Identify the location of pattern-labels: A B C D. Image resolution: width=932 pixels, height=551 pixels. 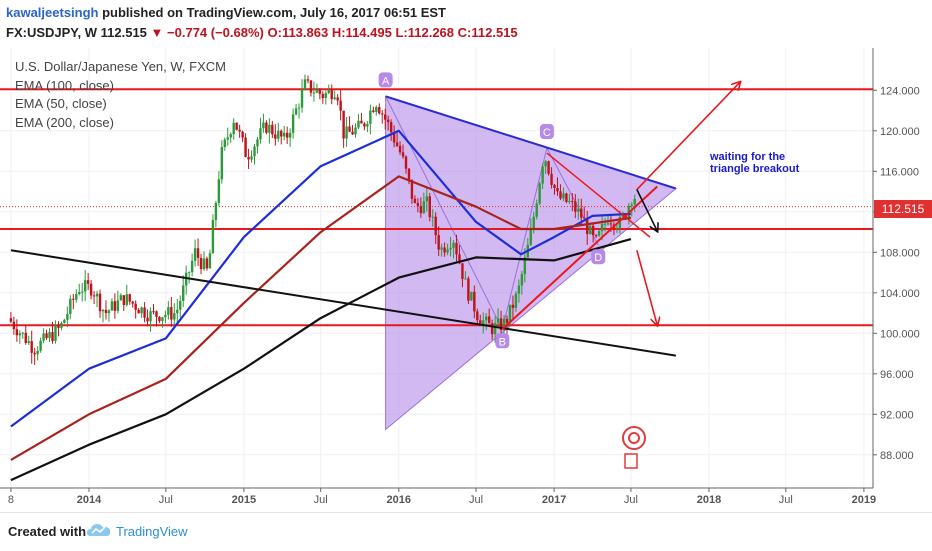
(492, 210).